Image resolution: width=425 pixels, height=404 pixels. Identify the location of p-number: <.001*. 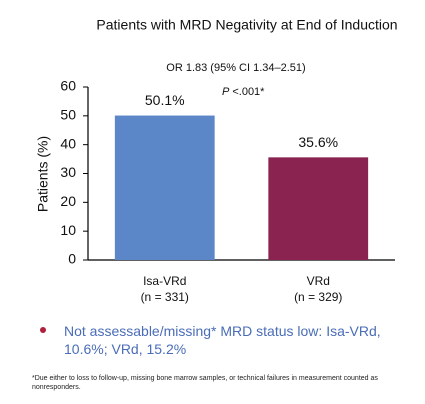
(248, 92).